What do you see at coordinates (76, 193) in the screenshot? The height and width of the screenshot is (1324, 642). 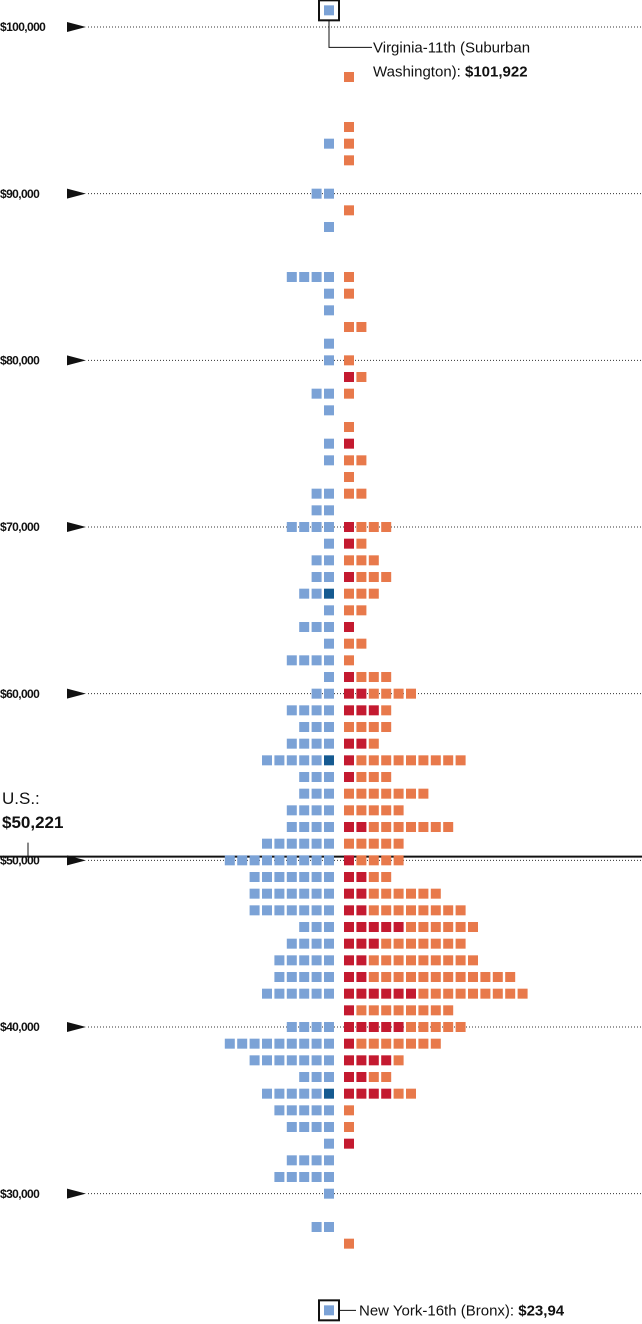 I see `tick-arrow` at bounding box center [76, 193].